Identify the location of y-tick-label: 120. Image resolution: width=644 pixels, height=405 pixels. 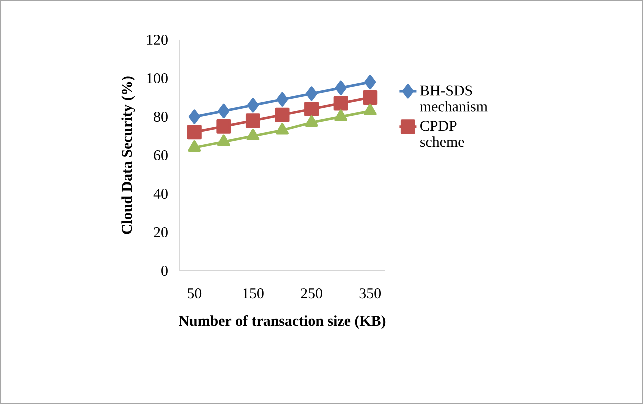
(157, 40).